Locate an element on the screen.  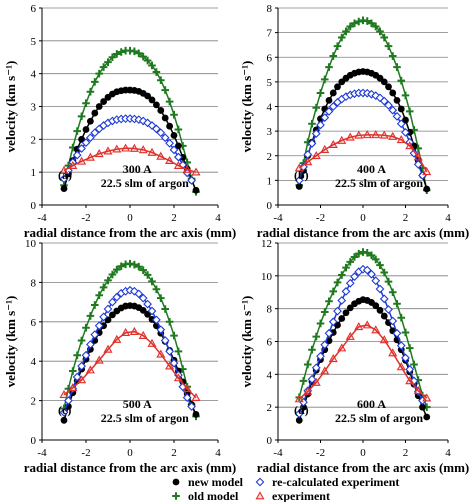
y-tick-label: 7 is located at coordinates (270, 34).